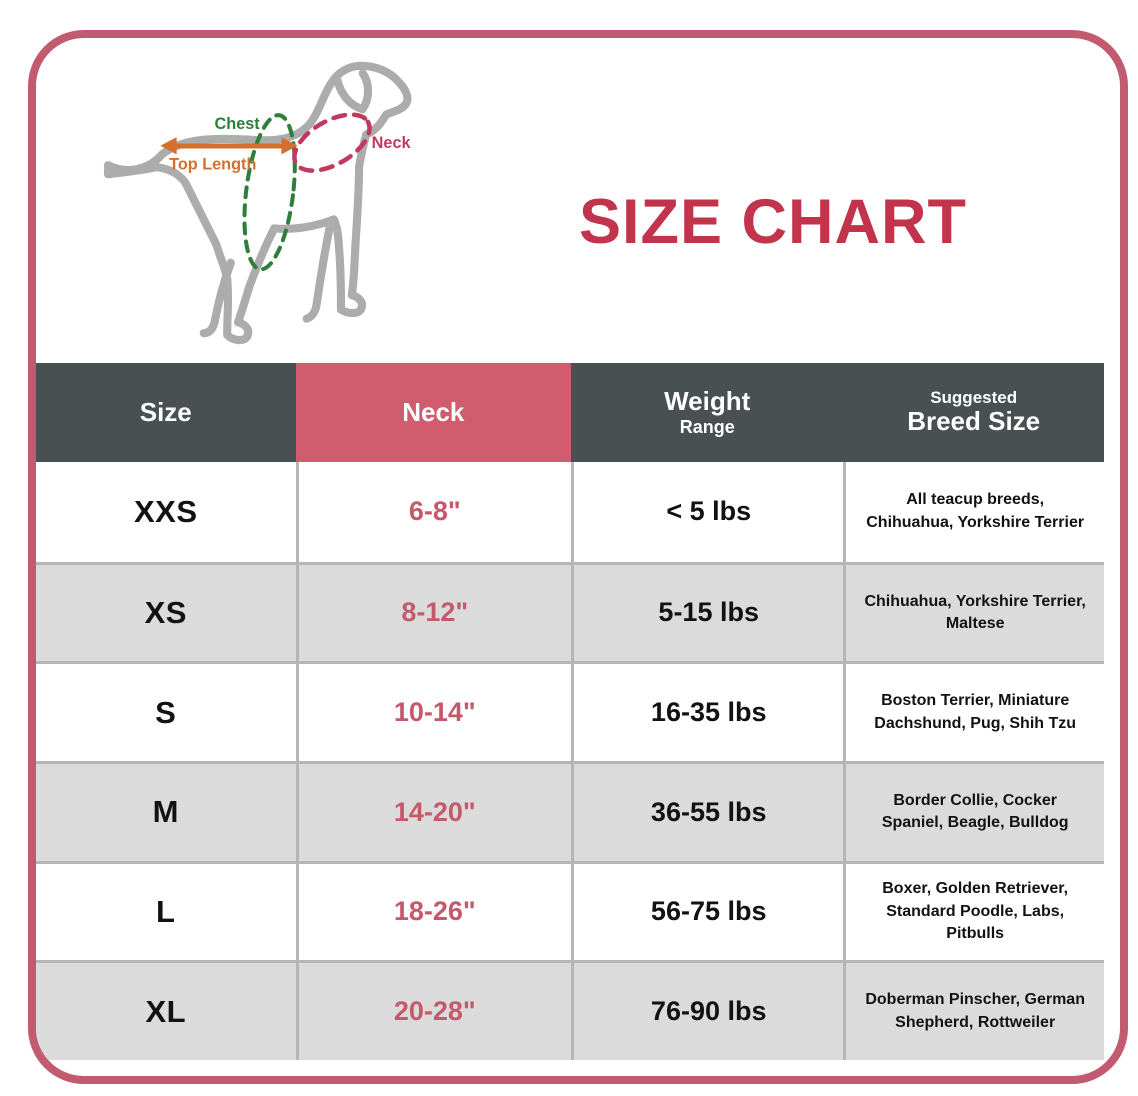  Describe the element at coordinates (707, 613) in the screenshot. I see `weight-cell: 5-15 lbs` at that location.